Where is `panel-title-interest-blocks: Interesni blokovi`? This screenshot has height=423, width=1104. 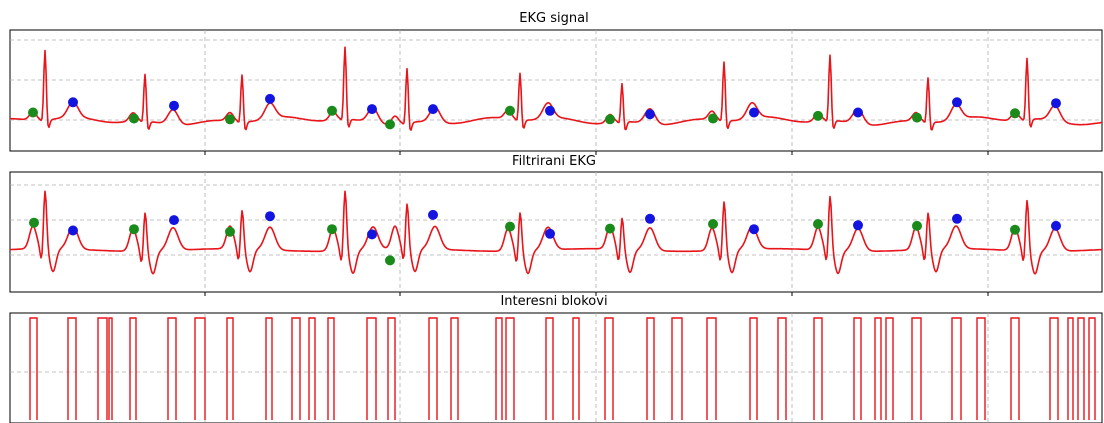
panel-title-interest-blocks: Interesni blokovi is located at coordinates (553, 301).